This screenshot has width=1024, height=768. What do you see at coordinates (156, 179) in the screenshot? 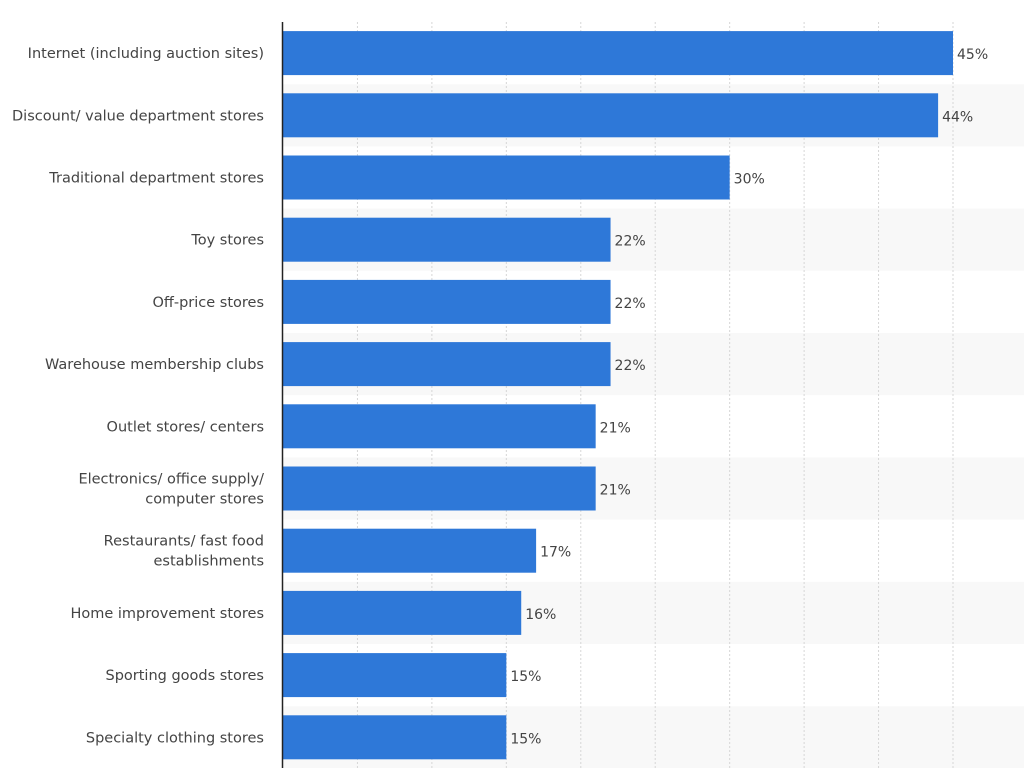
I see `category-label: Traditional department stores` at bounding box center [156, 179].